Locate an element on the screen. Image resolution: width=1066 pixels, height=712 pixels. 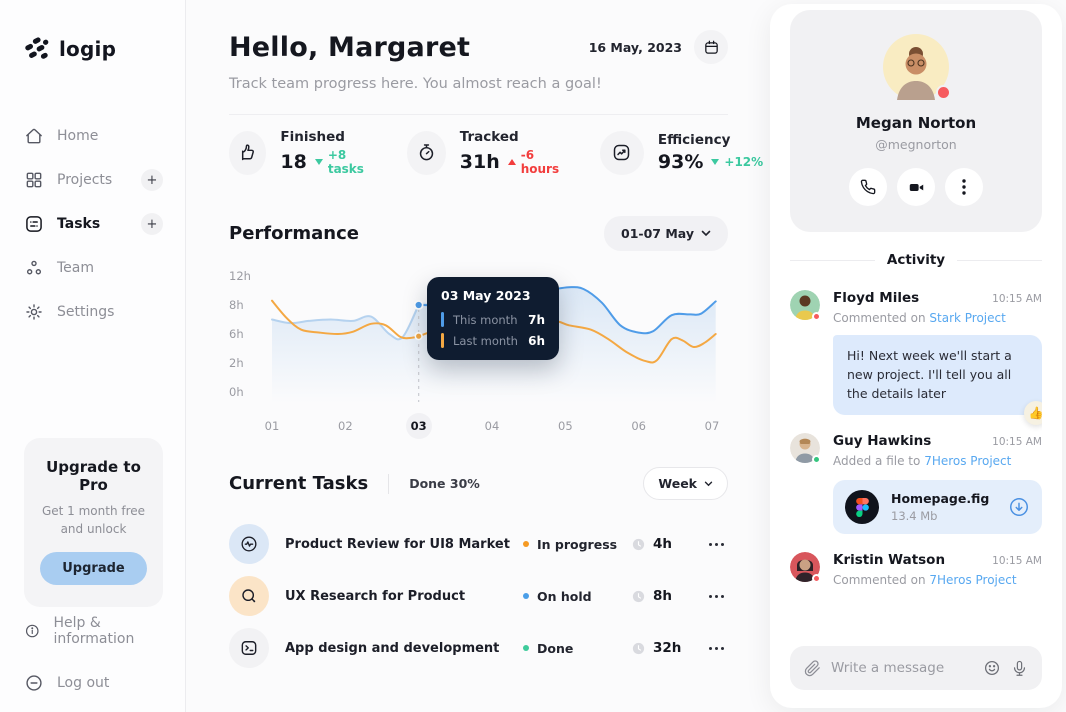
add-project-button: + is located at coordinates (152, 180).